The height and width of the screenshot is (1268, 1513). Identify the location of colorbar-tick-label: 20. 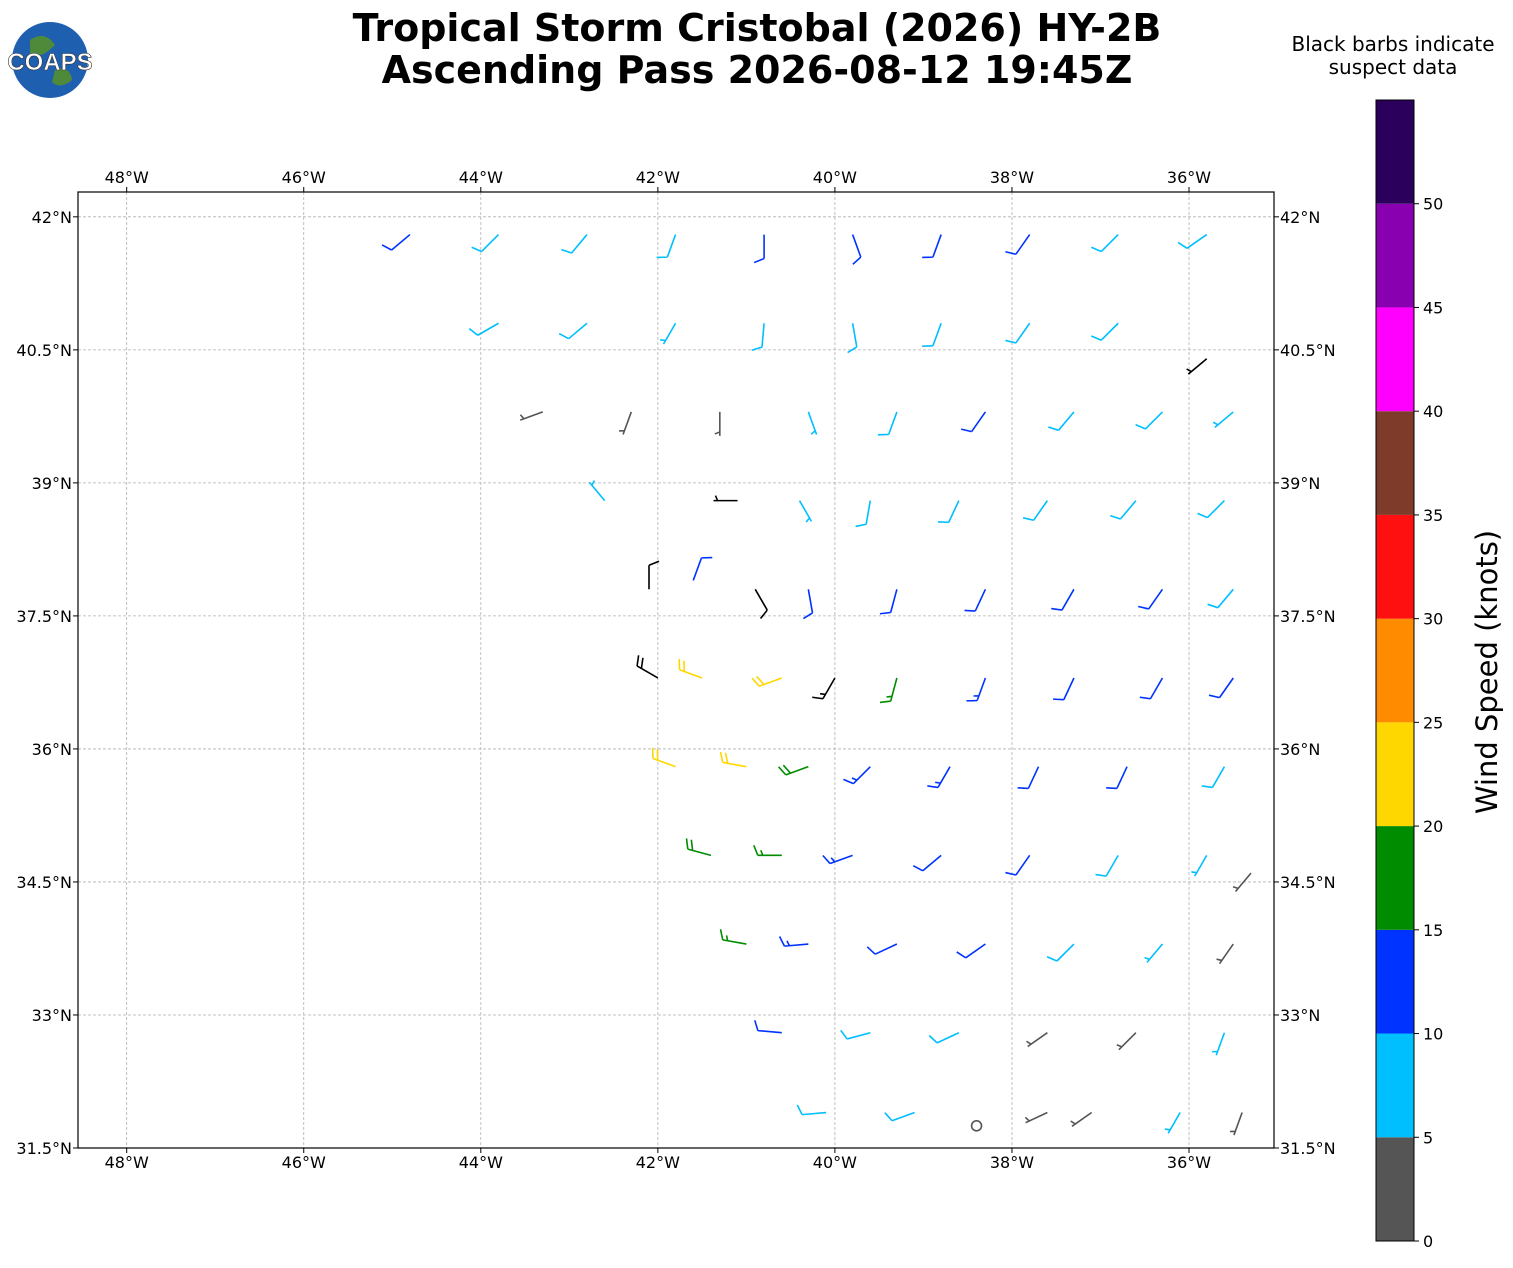
(1433, 826).